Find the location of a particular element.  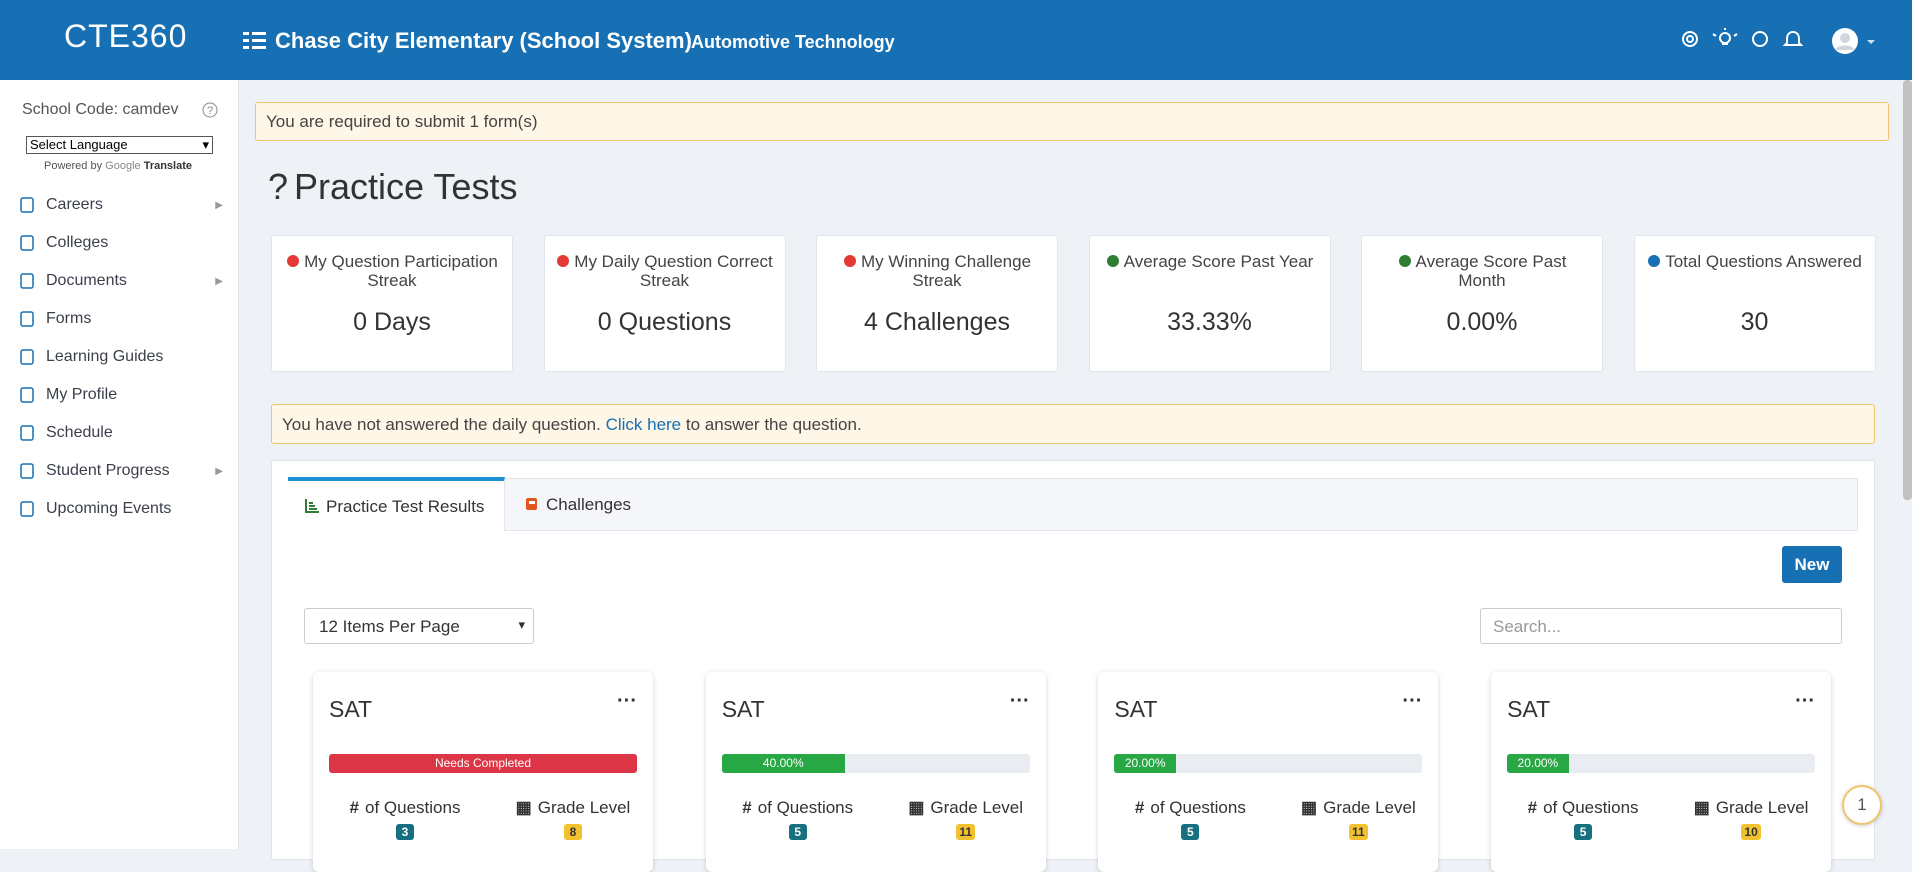

nav-item: Schedule is located at coordinates (120, 433).